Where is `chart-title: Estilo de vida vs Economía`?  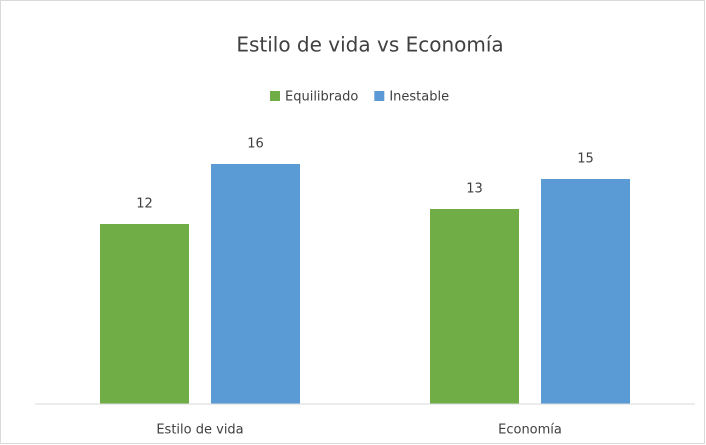 chart-title: Estilo de vida vs Economía is located at coordinates (369, 45).